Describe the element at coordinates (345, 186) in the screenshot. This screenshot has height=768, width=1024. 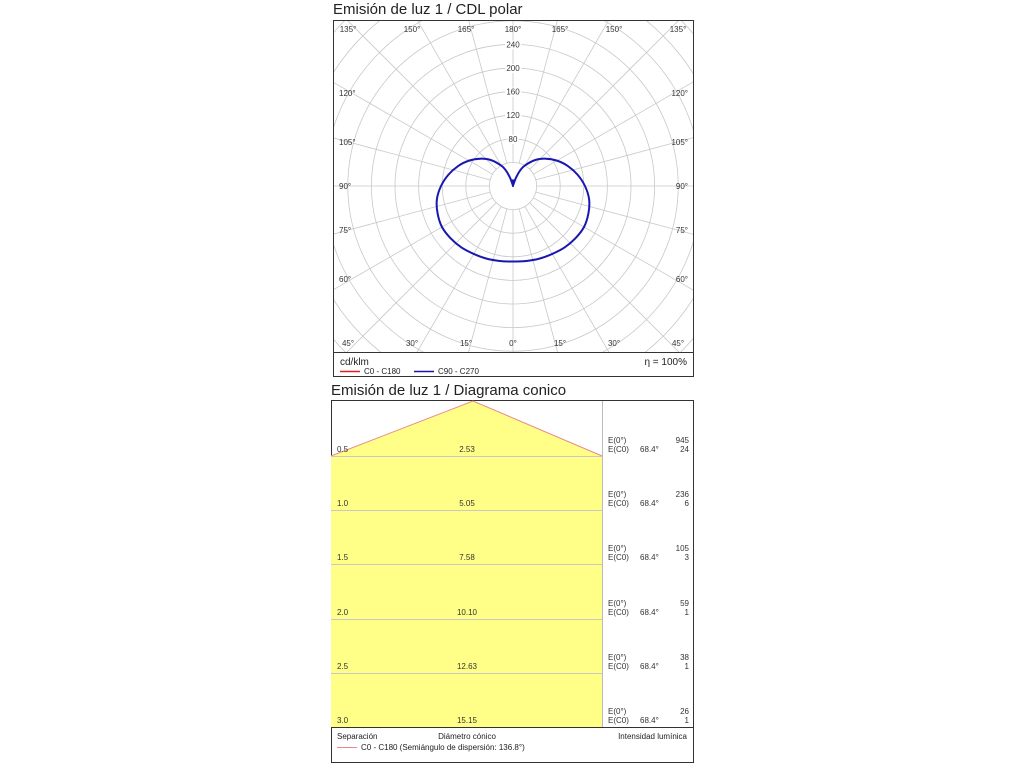
I see `polar-angle-label-left: 90°` at that location.